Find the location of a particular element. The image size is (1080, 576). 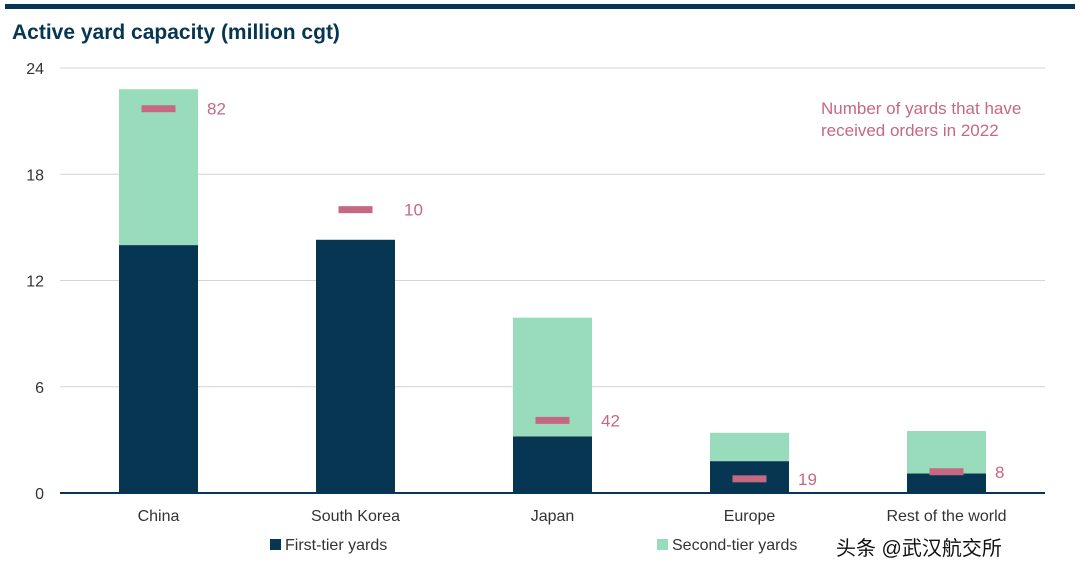

y-tick-label: 18 is located at coordinates (35, 175).